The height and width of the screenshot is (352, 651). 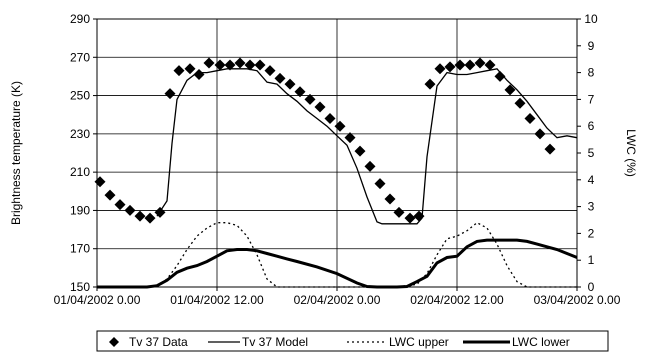 What do you see at coordinates (591, 19) in the screenshot?
I see `y2-tick-label: 10` at bounding box center [591, 19].